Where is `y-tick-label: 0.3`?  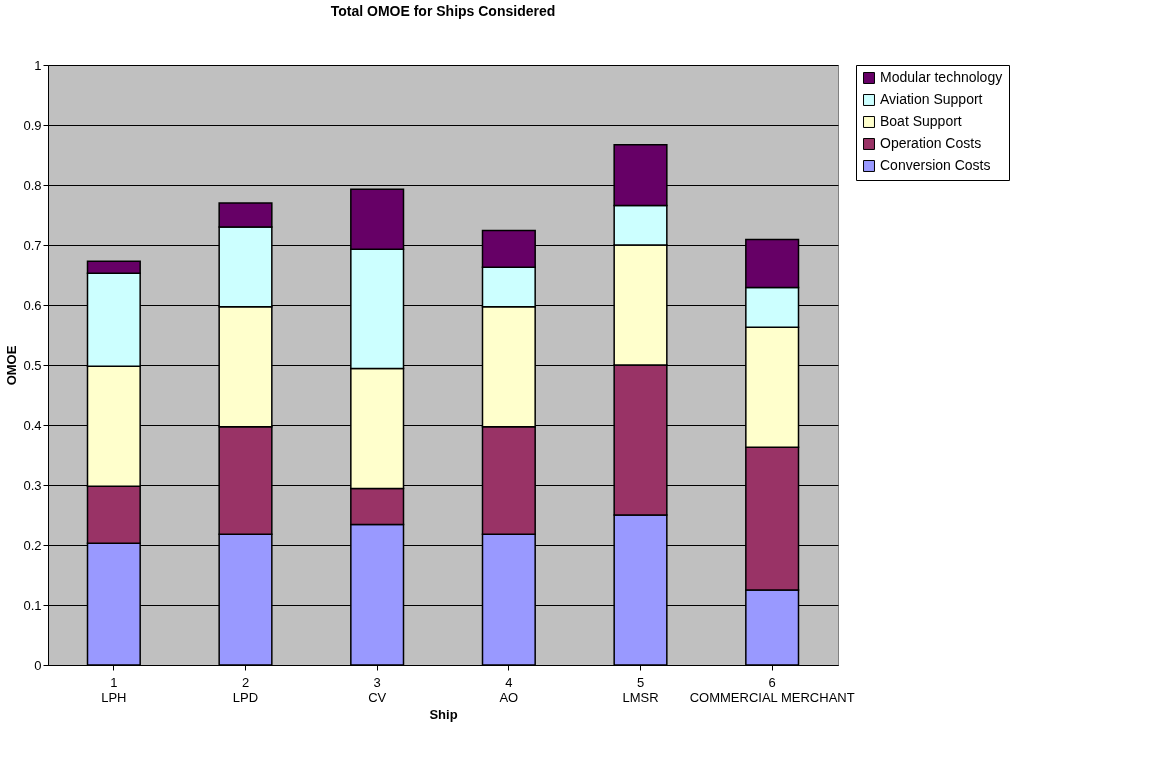 y-tick-label: 0.3 is located at coordinates (32, 485).